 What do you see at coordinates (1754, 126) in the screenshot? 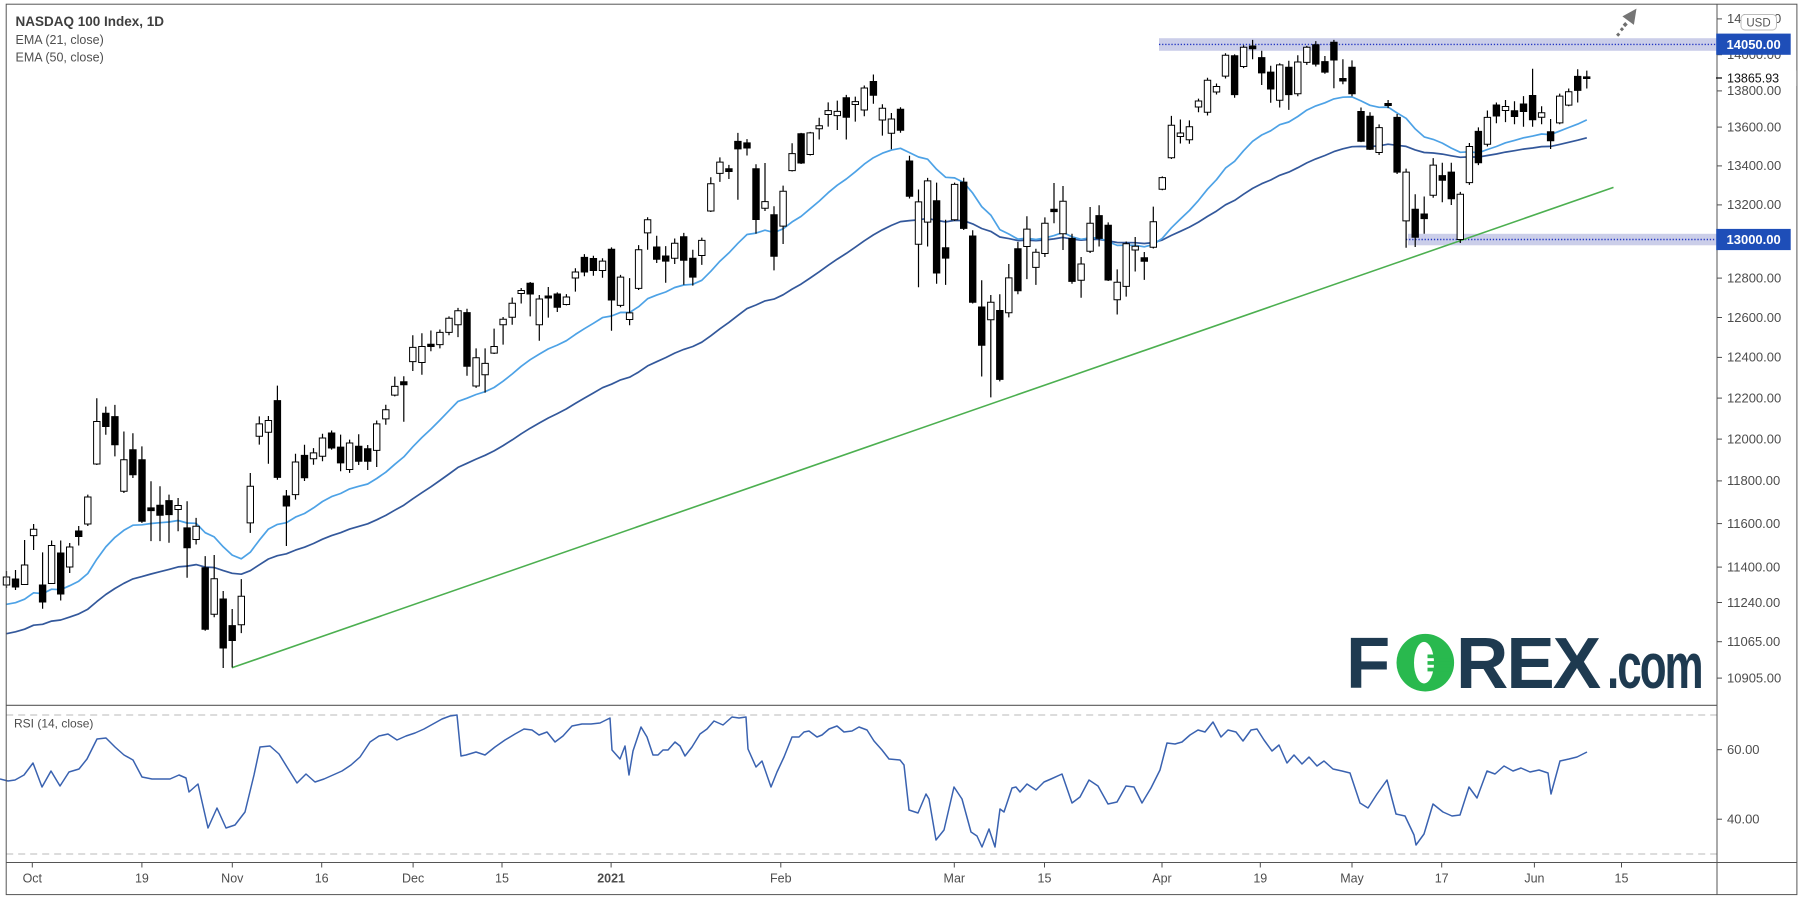
I see `svg-text: 13600.00` at bounding box center [1754, 126].